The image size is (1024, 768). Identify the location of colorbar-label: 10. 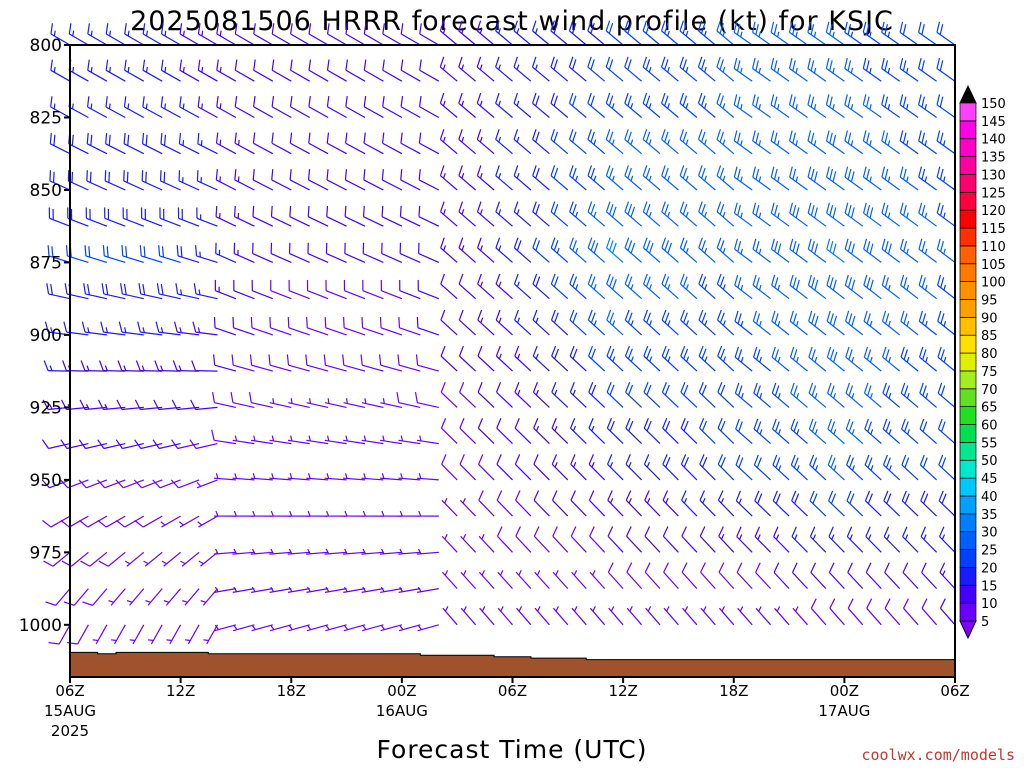
(989, 604).